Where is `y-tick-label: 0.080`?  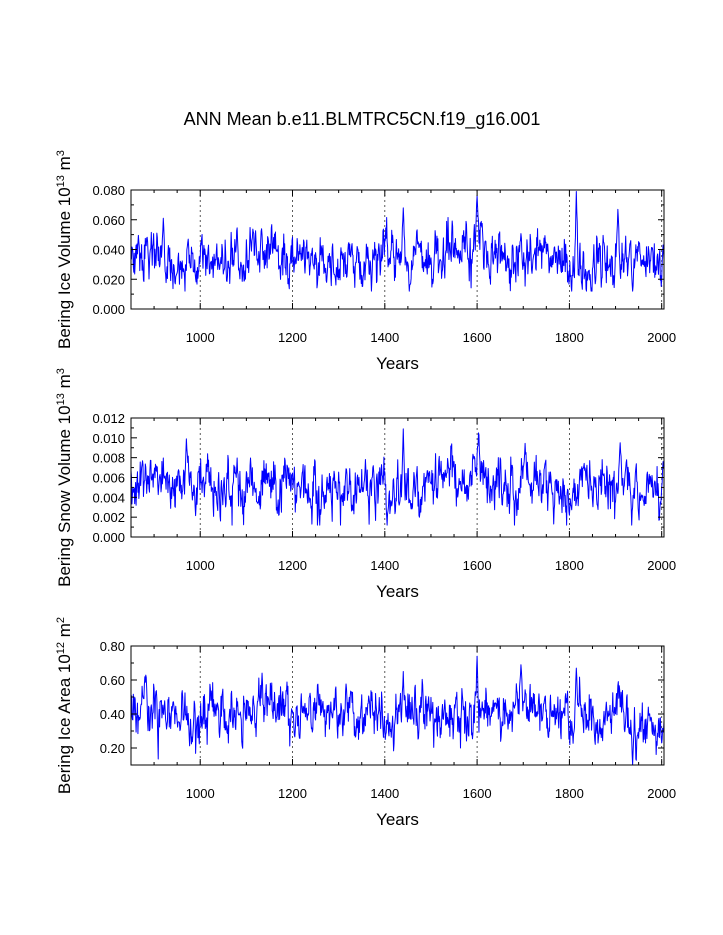
y-tick-label: 0.080 is located at coordinates (108, 190).